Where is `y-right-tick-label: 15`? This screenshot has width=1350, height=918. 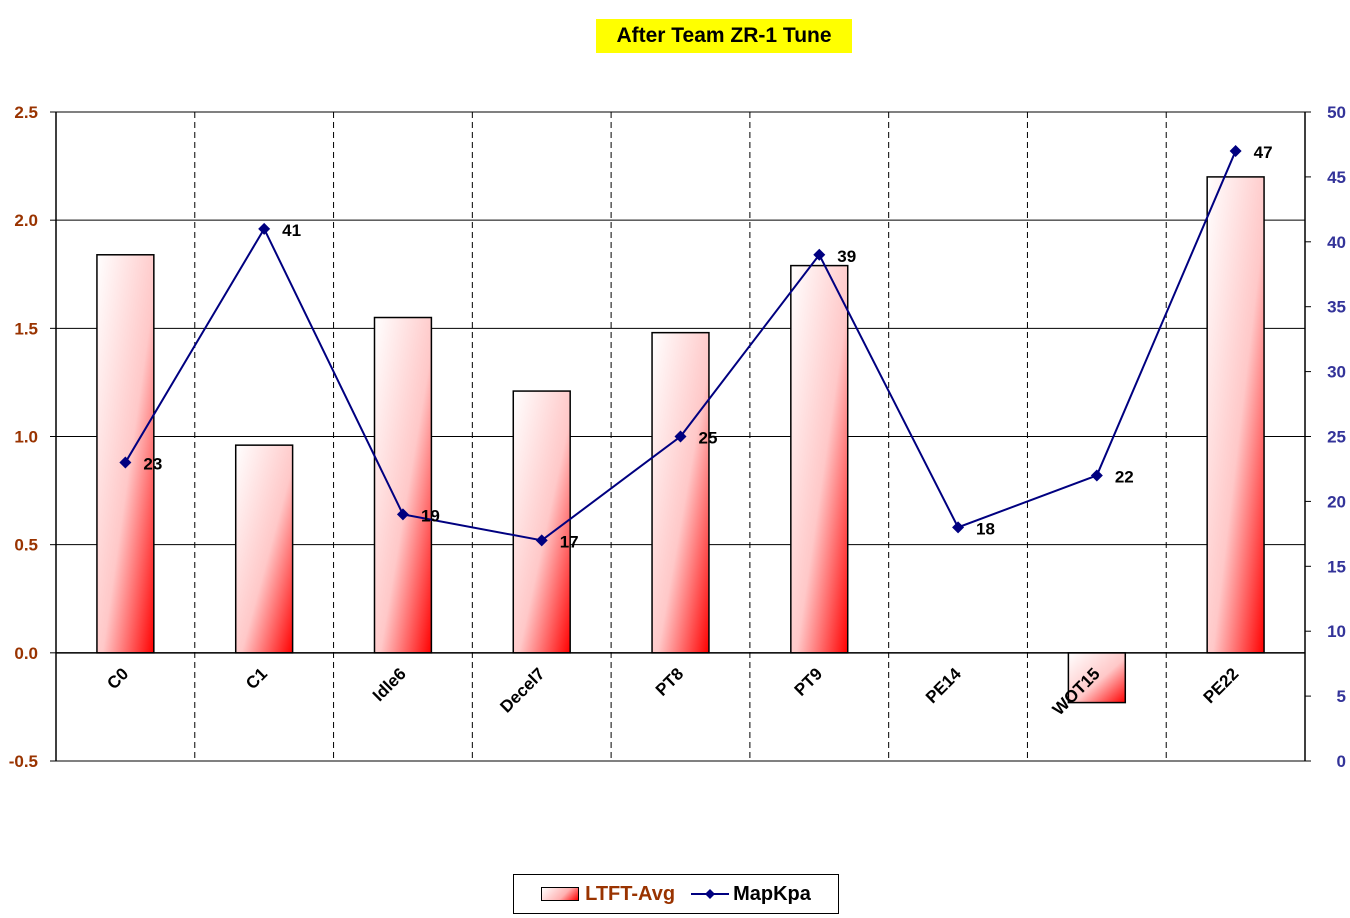
y-right-tick-label: 15 is located at coordinates (1336, 566).